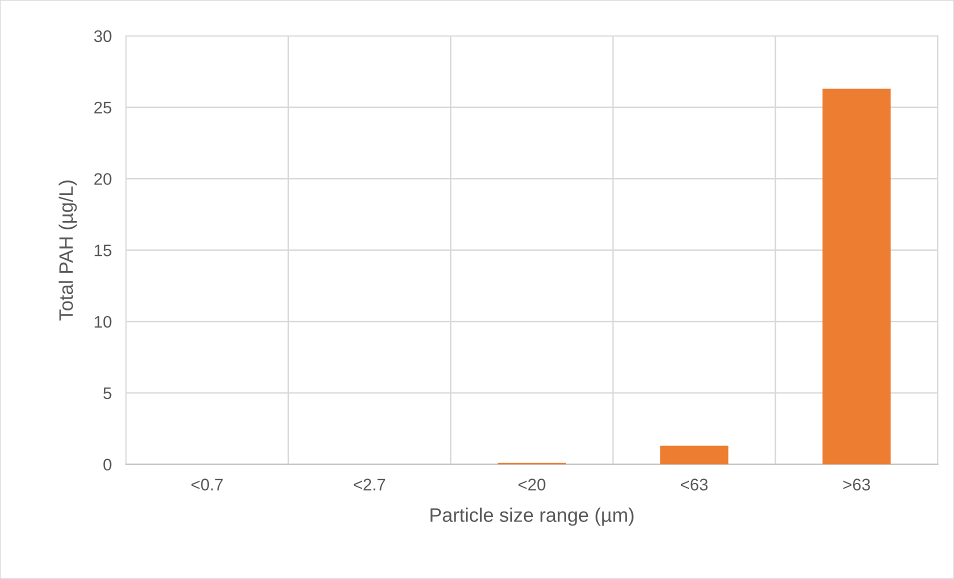  What do you see at coordinates (103, 179) in the screenshot?
I see `y-tick-label: 20` at bounding box center [103, 179].